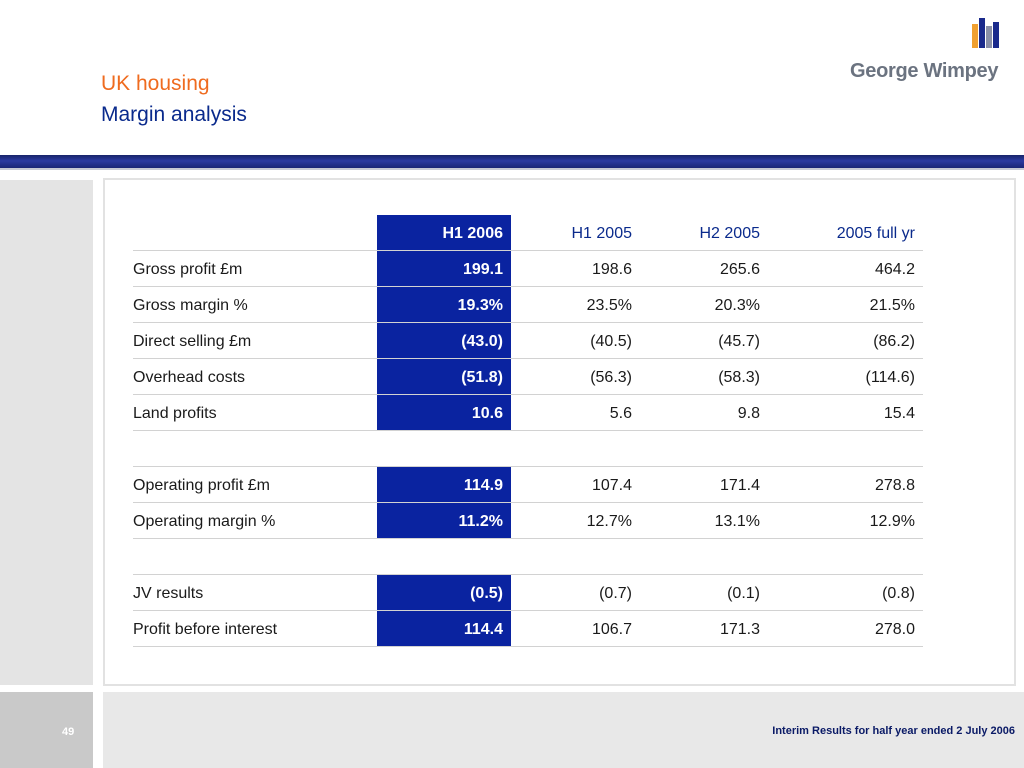  I want to click on value-h1-2005: (0.7), so click(615, 593).